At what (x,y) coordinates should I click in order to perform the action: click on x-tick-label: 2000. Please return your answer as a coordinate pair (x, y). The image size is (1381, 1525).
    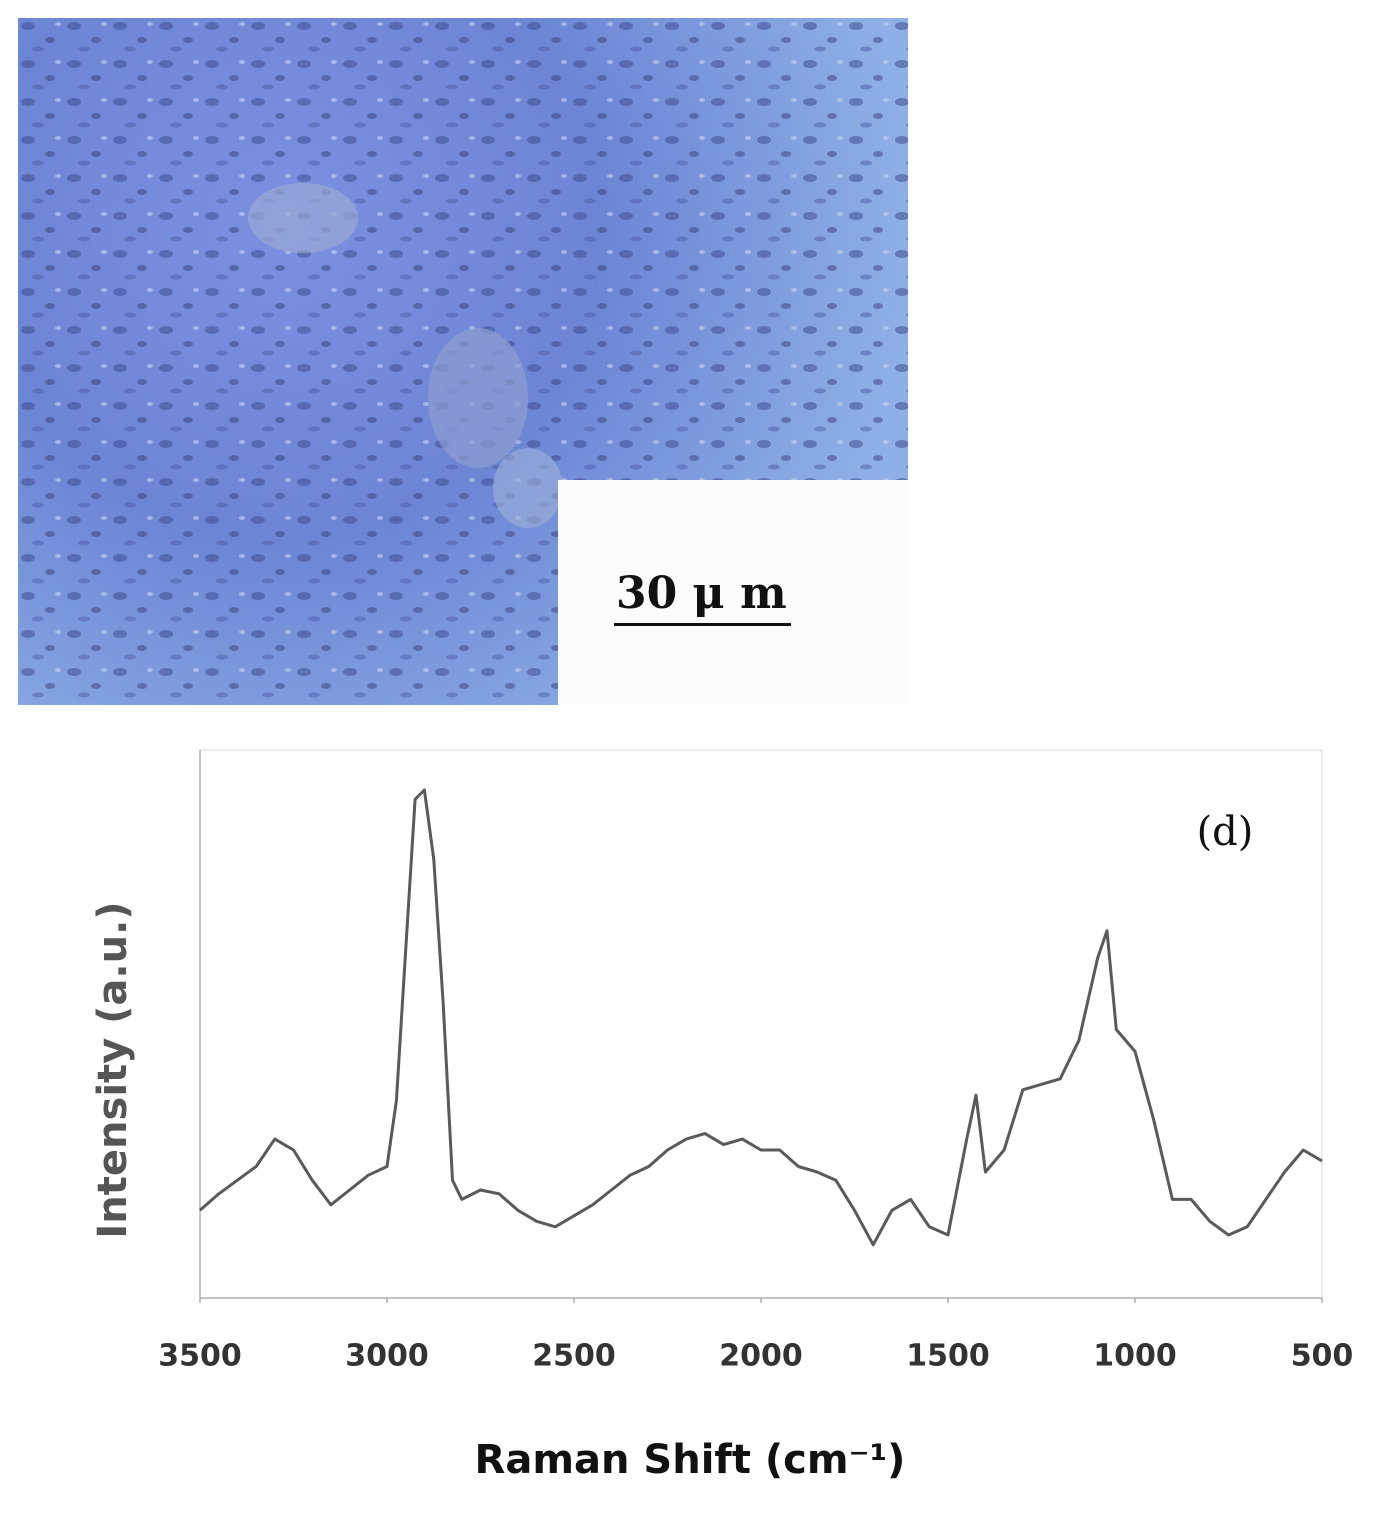
    Looking at the image, I should click on (761, 1356).